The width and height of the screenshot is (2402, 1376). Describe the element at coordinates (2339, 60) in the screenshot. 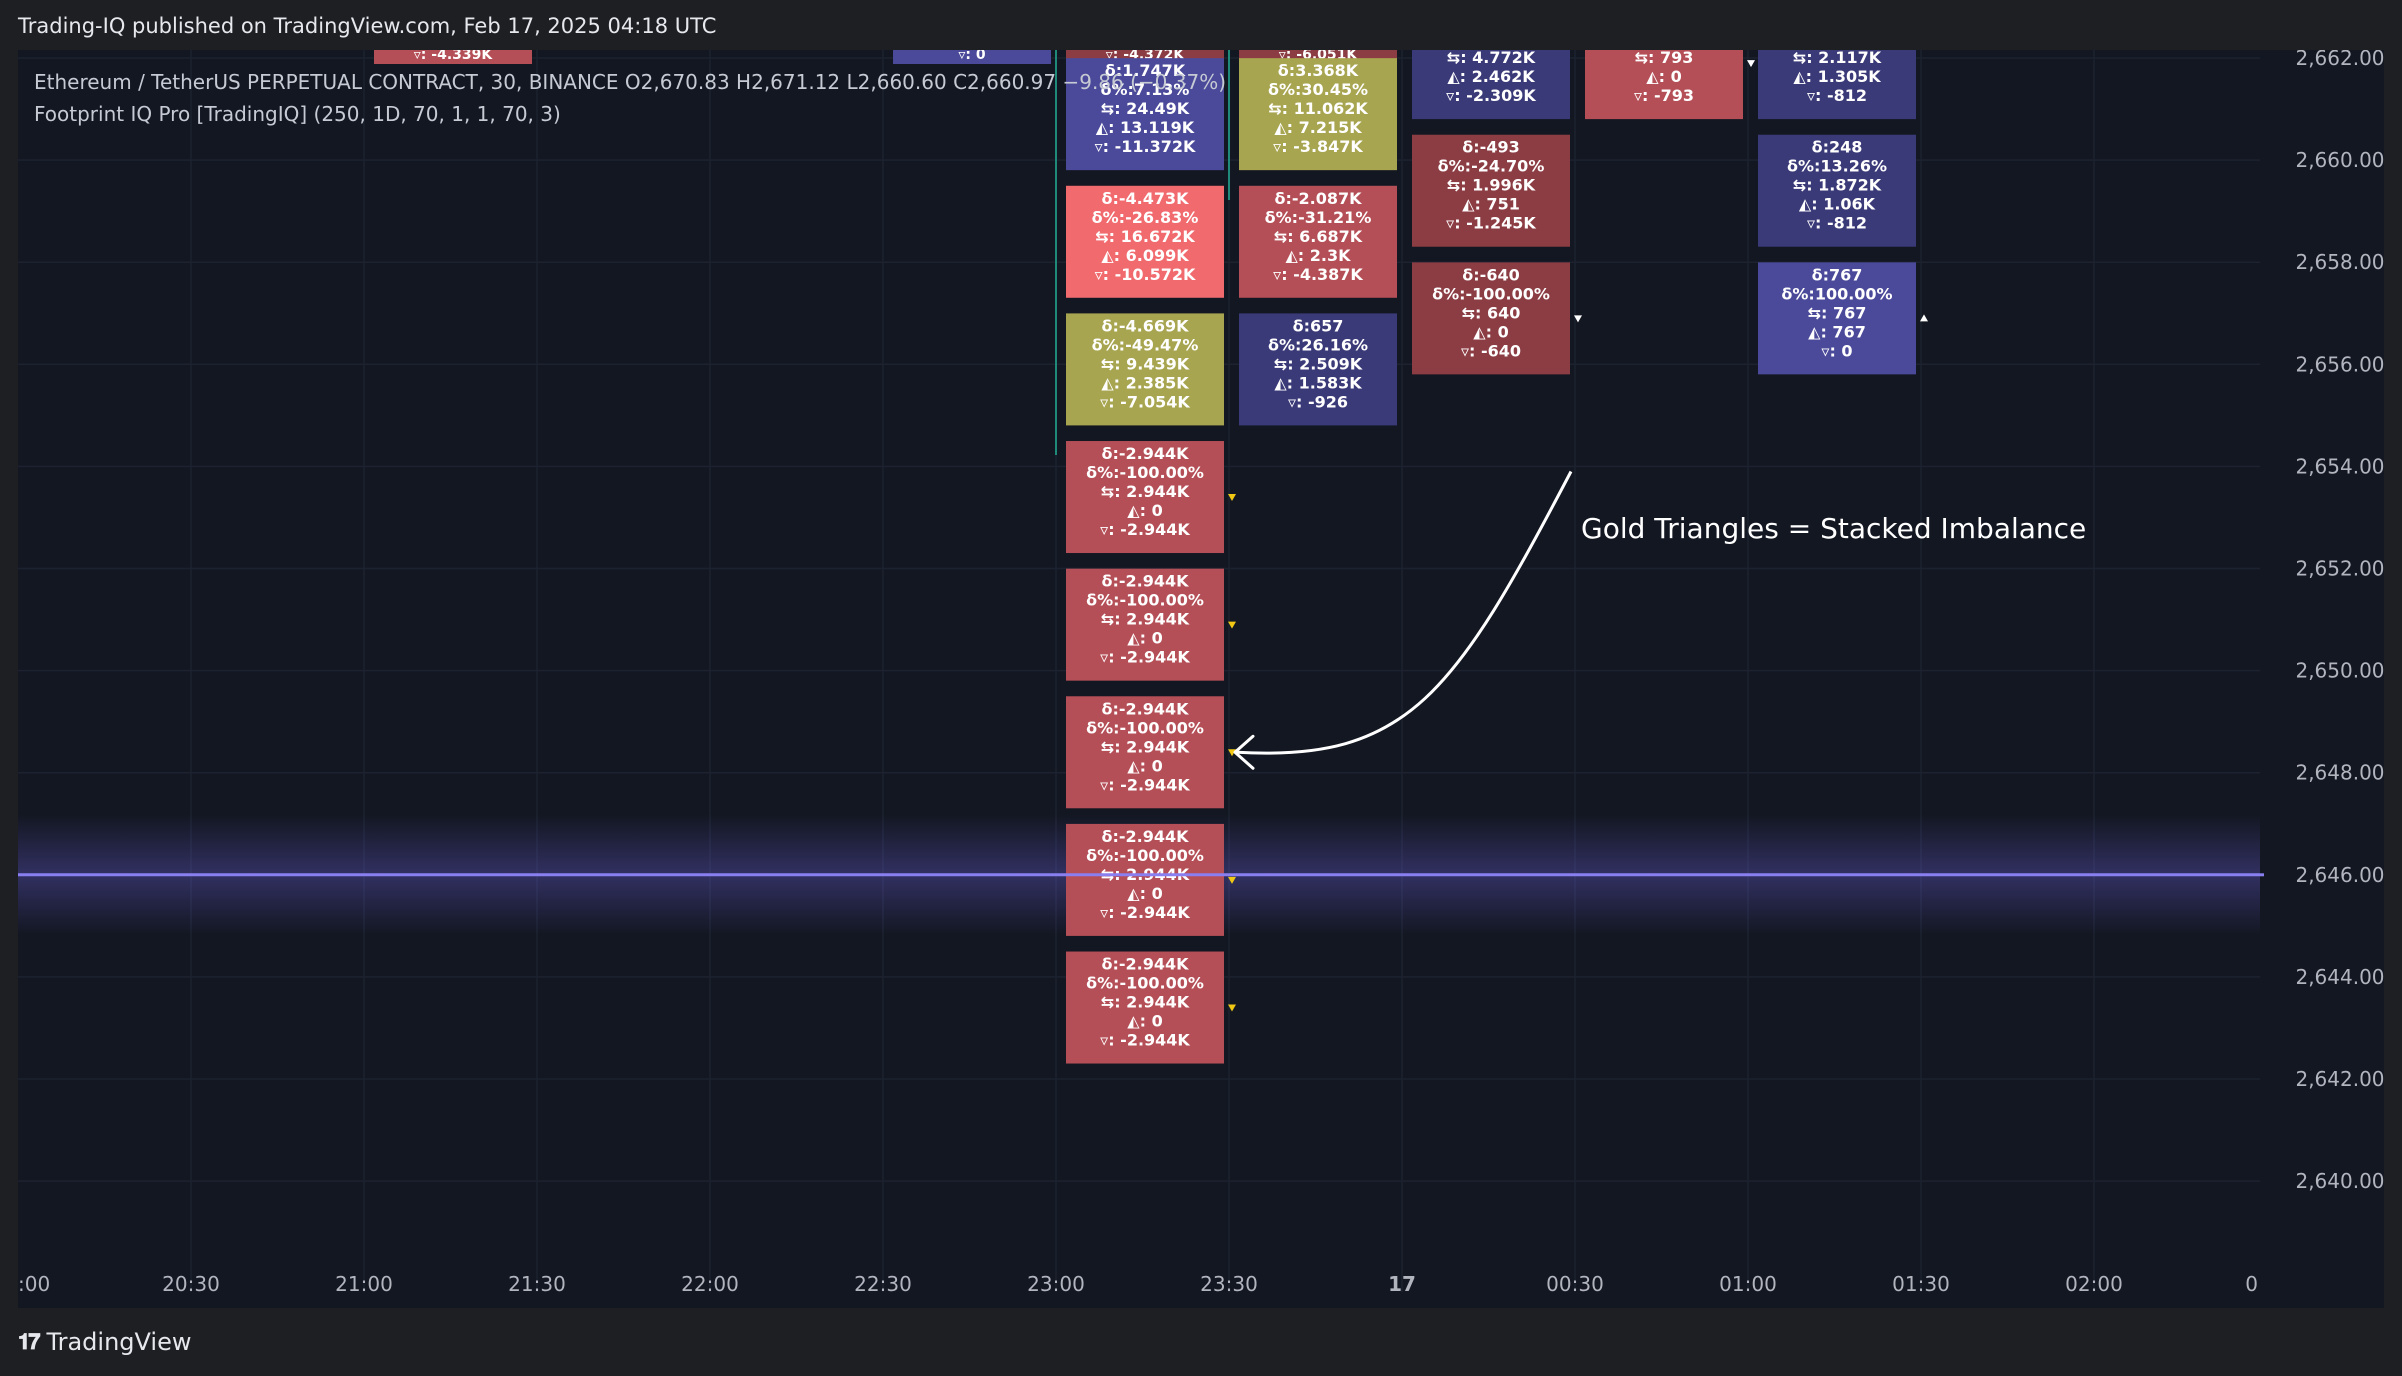

I see `price-tick-label: 2,662.00` at that location.